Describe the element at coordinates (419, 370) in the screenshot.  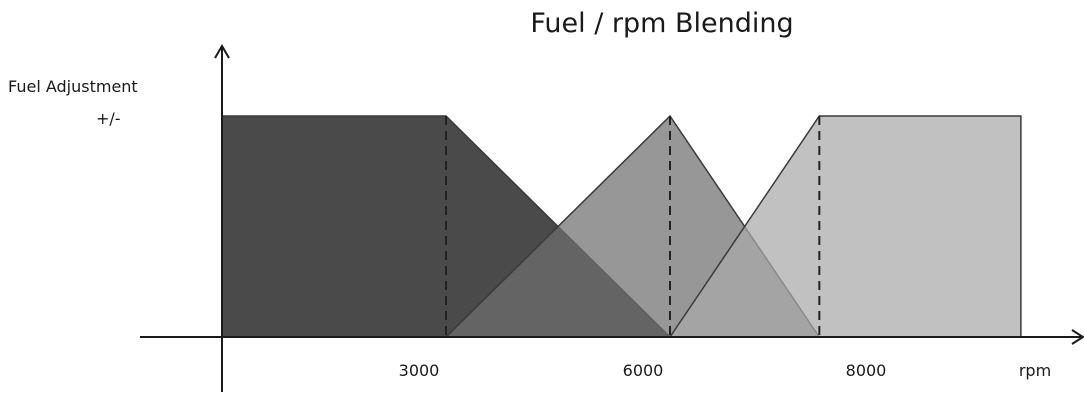
I see `tick-label-3000: 3000` at that location.